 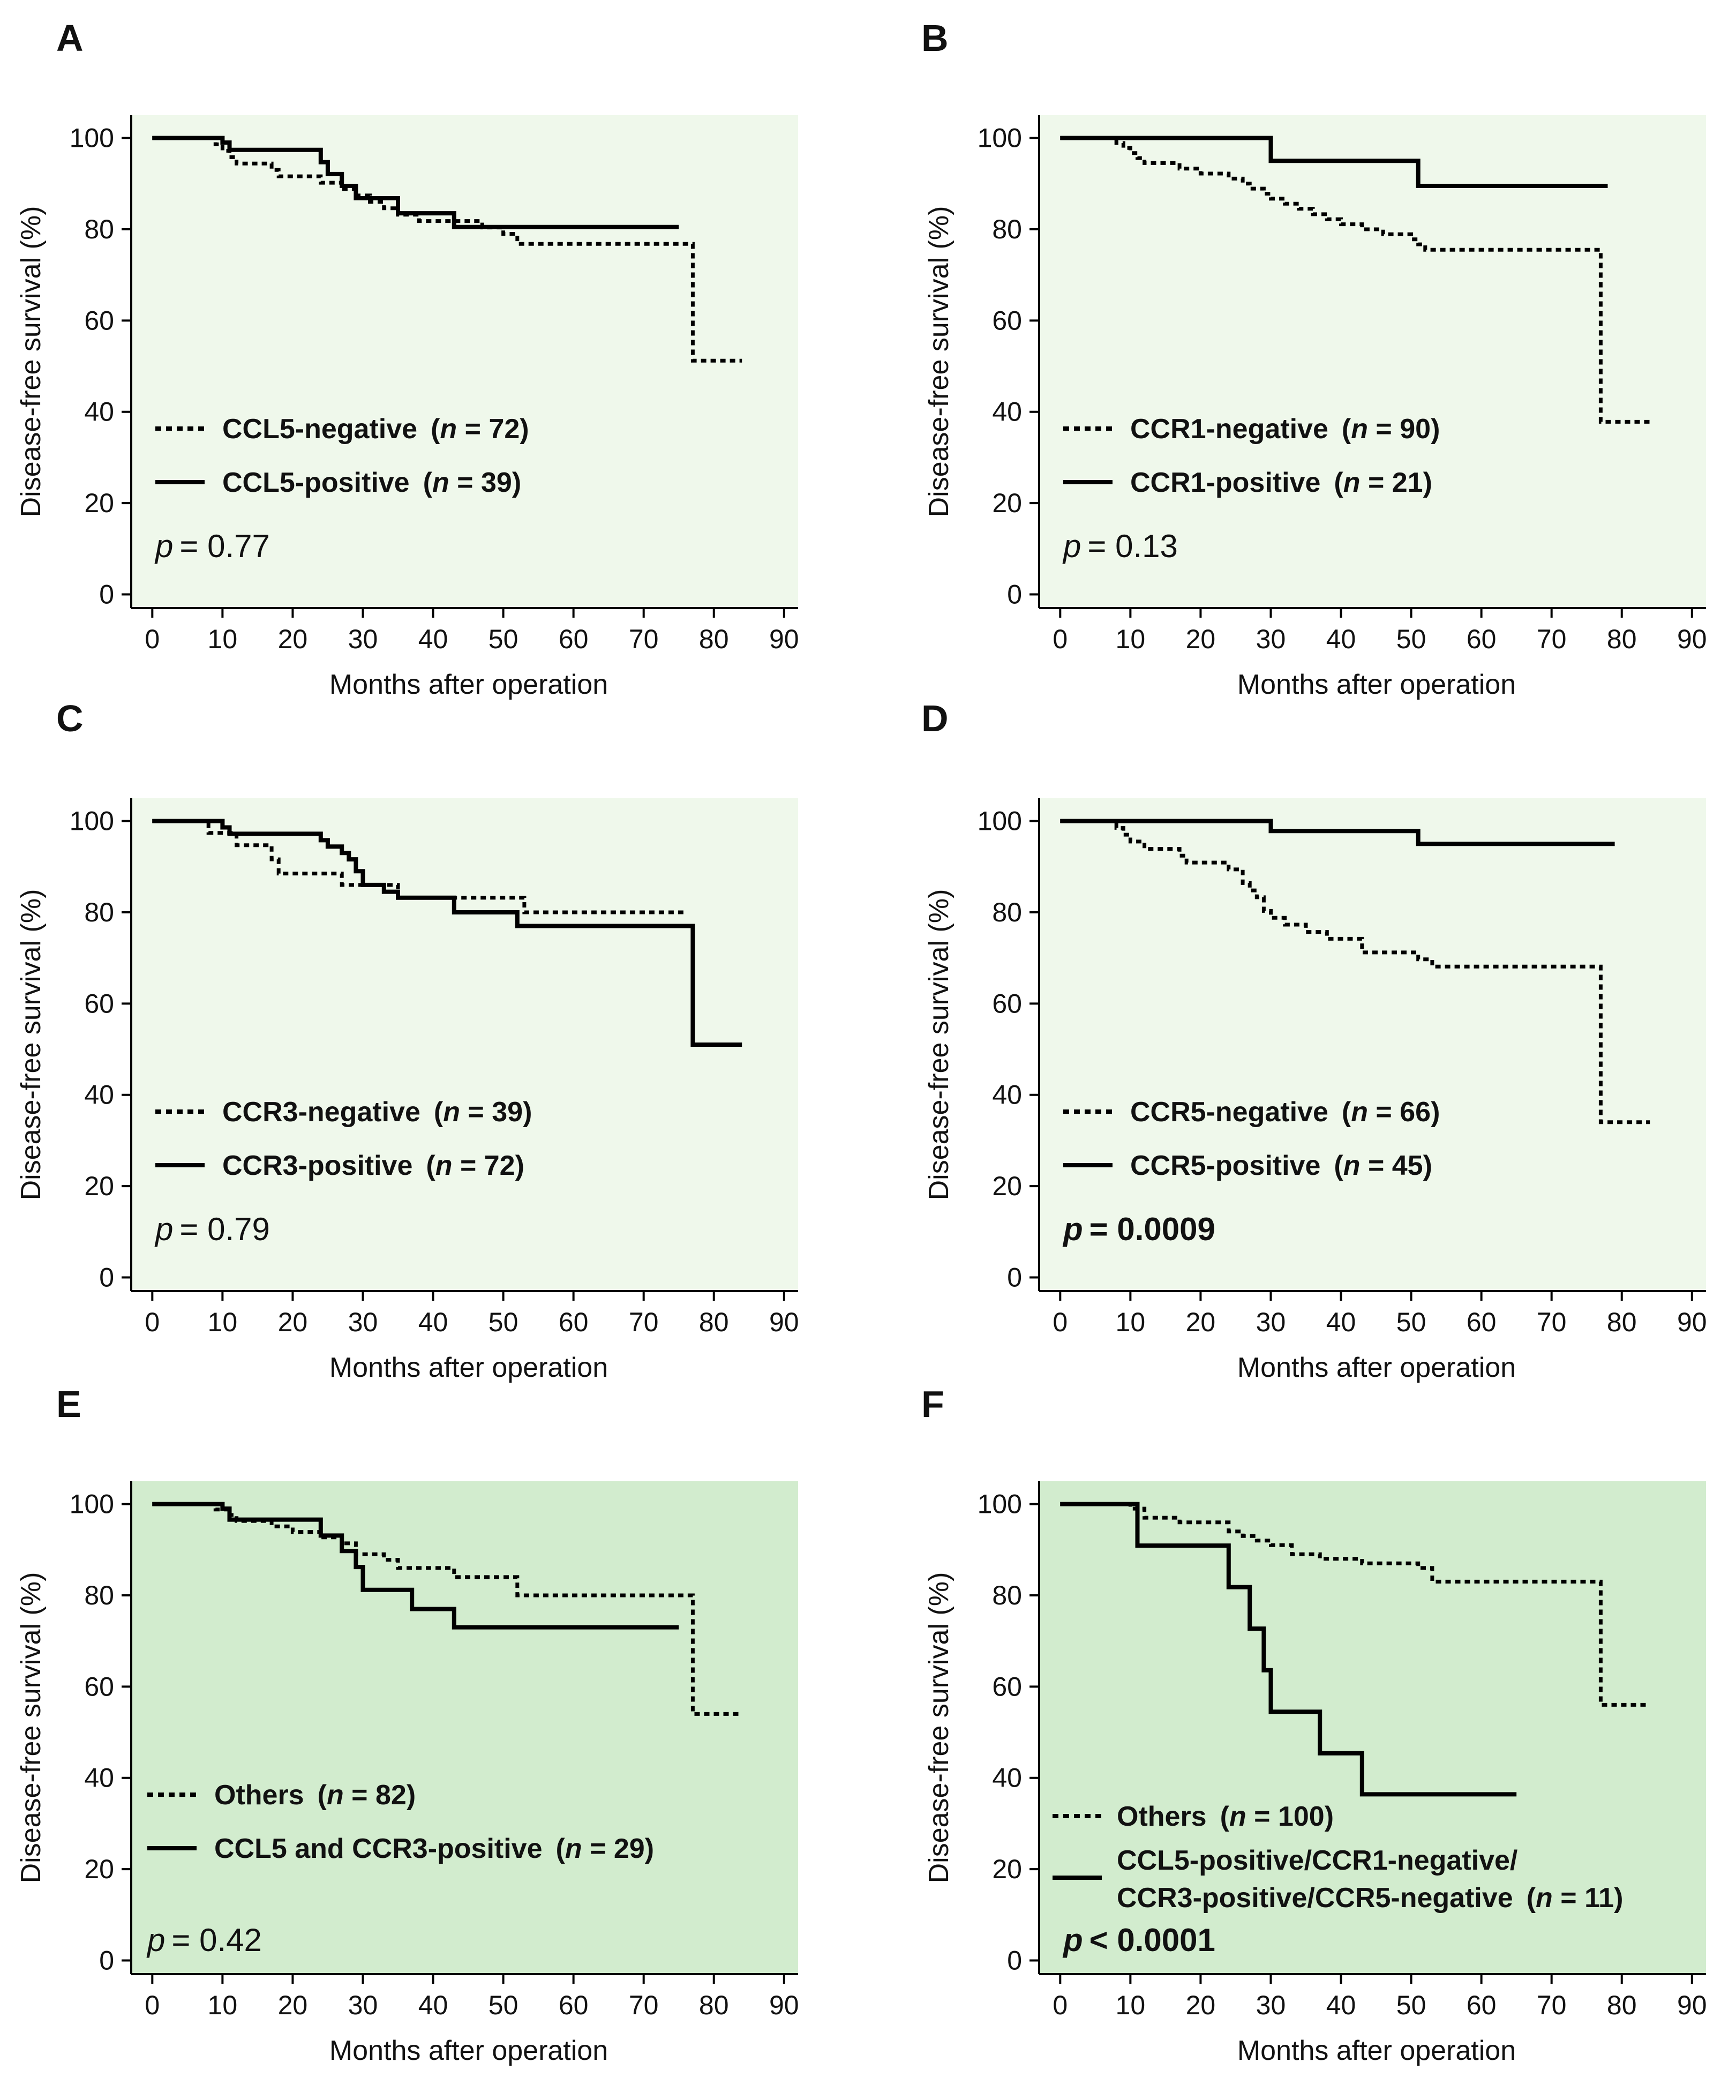 I want to click on legend-label-negative: CCR5-negative (n = 66), so click(x=1285, y=1112).